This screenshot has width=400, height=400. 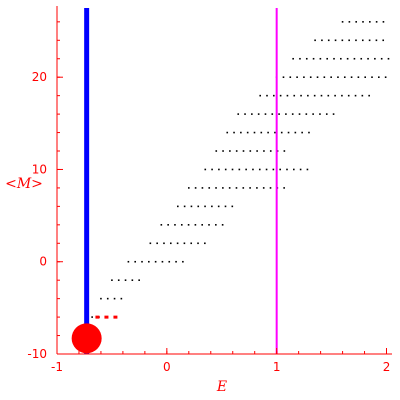 I want to click on y-tick-label: -10, so click(x=37, y=354).